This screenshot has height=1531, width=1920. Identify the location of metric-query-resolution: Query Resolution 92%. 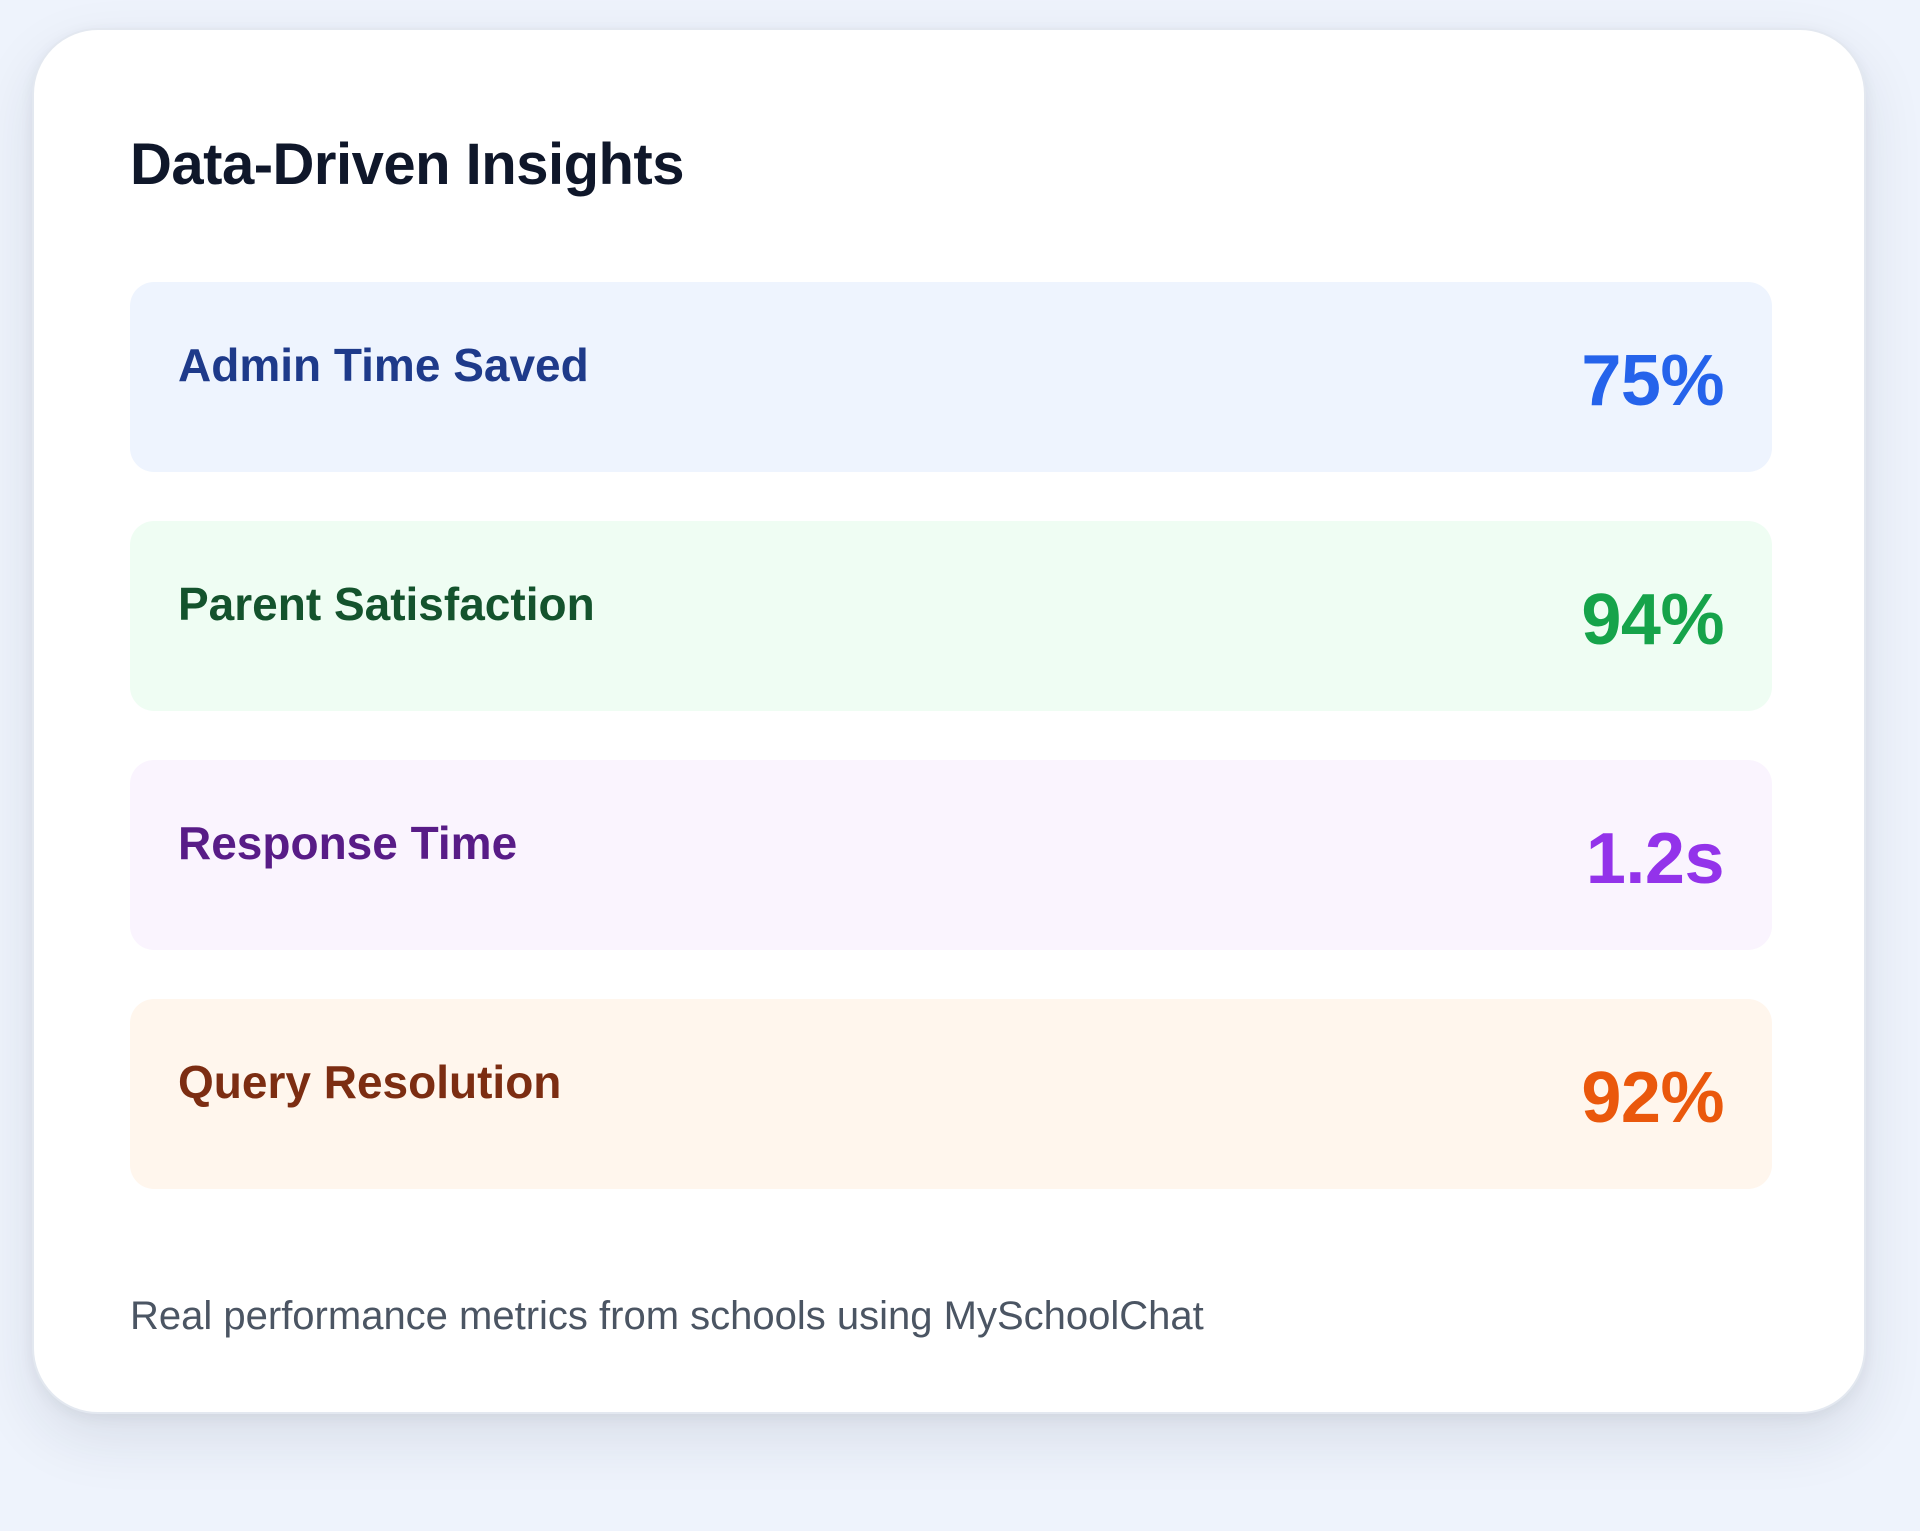
(951, 1094).